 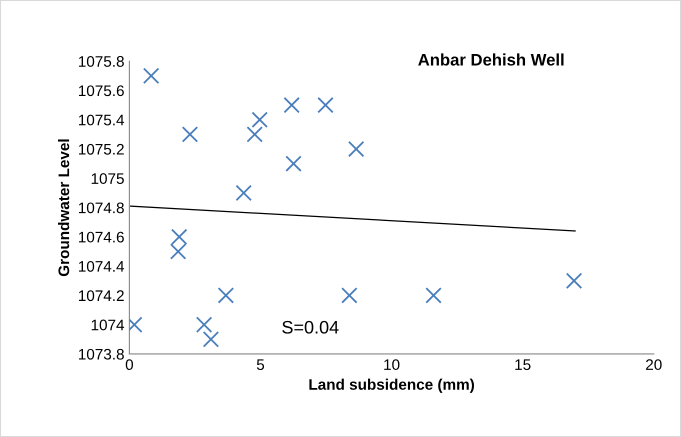 What do you see at coordinates (130, 364) in the screenshot?
I see `x-tick-label: 0` at bounding box center [130, 364].